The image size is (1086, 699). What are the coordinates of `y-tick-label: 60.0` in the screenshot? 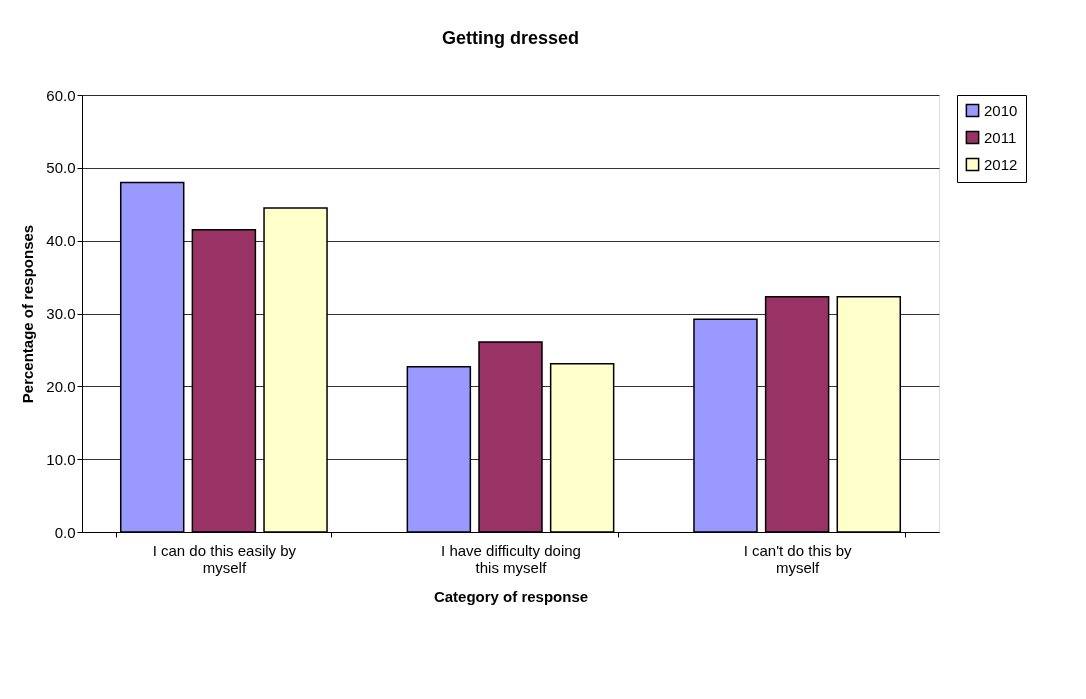 It's located at (61, 95).